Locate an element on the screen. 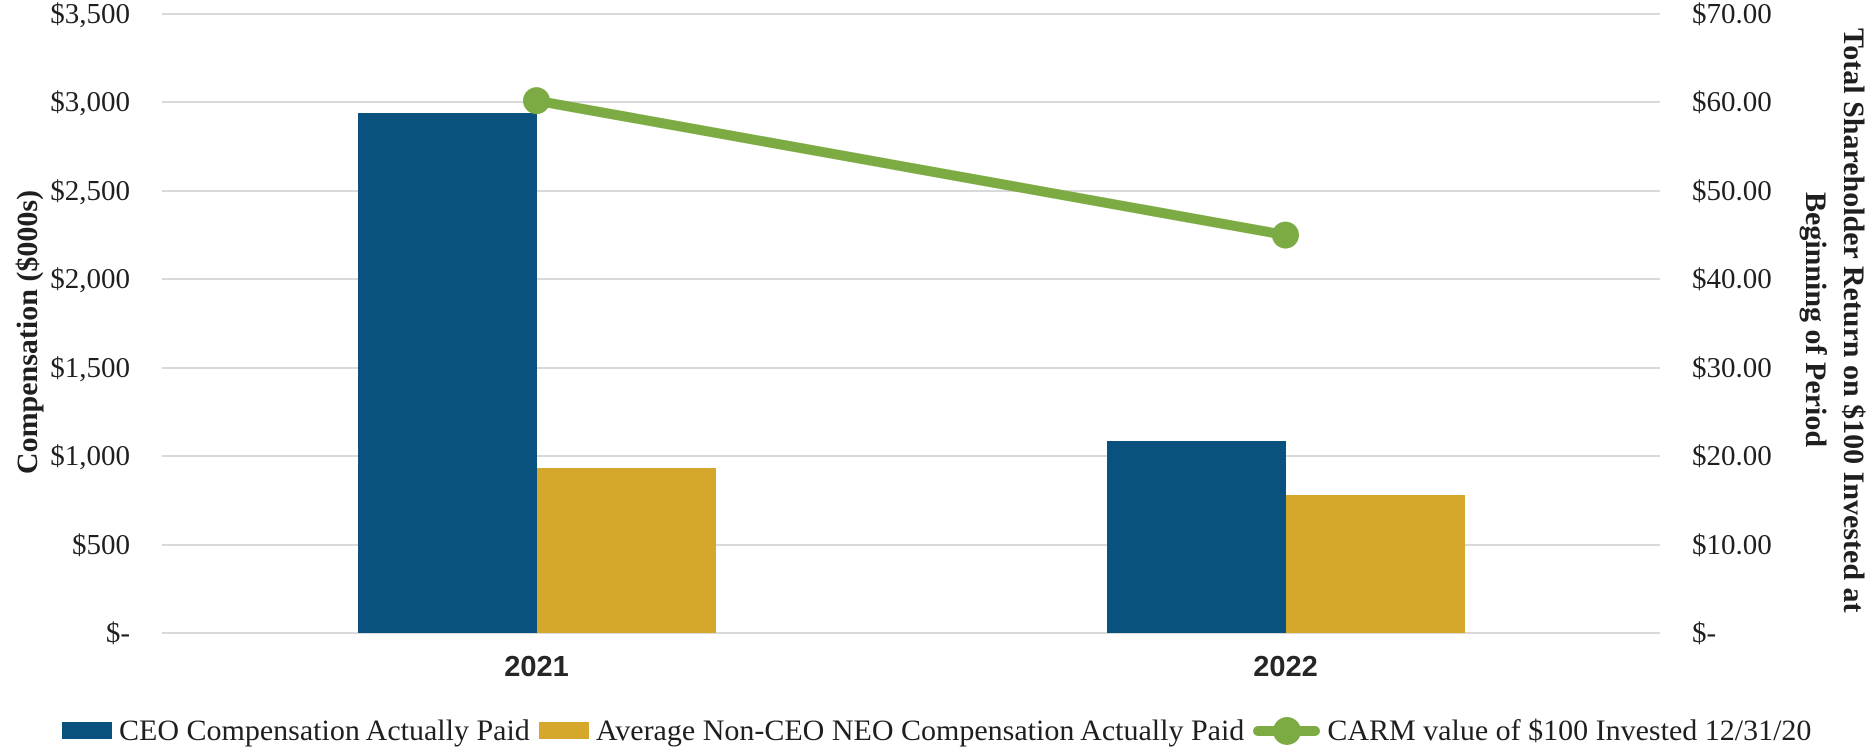 Image resolution: width=1874 pixels, height=749 pixels. legend-item-carm-value: CARM value of $100 Invested 12/31/20 is located at coordinates (1532, 731).